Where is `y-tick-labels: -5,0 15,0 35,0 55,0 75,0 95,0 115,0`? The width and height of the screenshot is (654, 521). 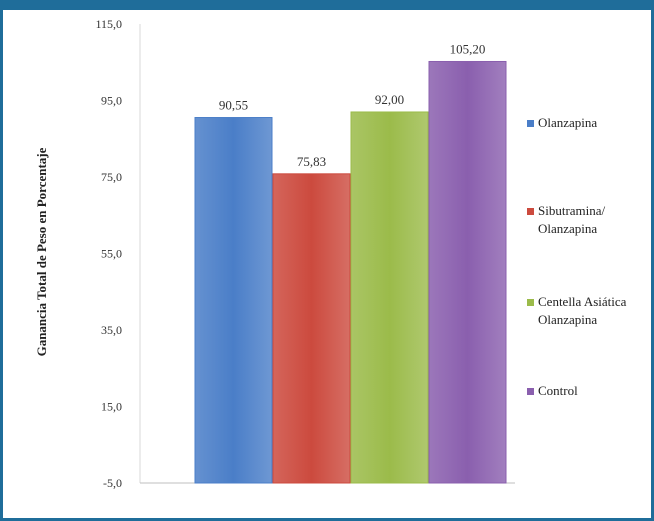 y-tick-labels: -5,0 15,0 35,0 55,0 75,0 95,0 115,0 is located at coordinates (108, 253).